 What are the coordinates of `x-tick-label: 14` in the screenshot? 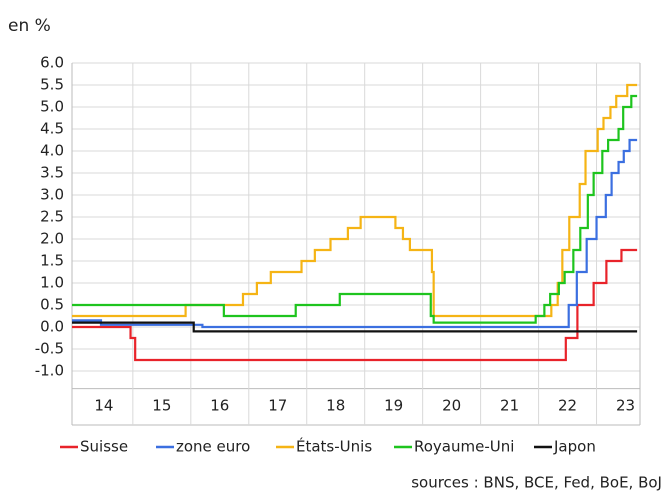 It's located at (103, 406).